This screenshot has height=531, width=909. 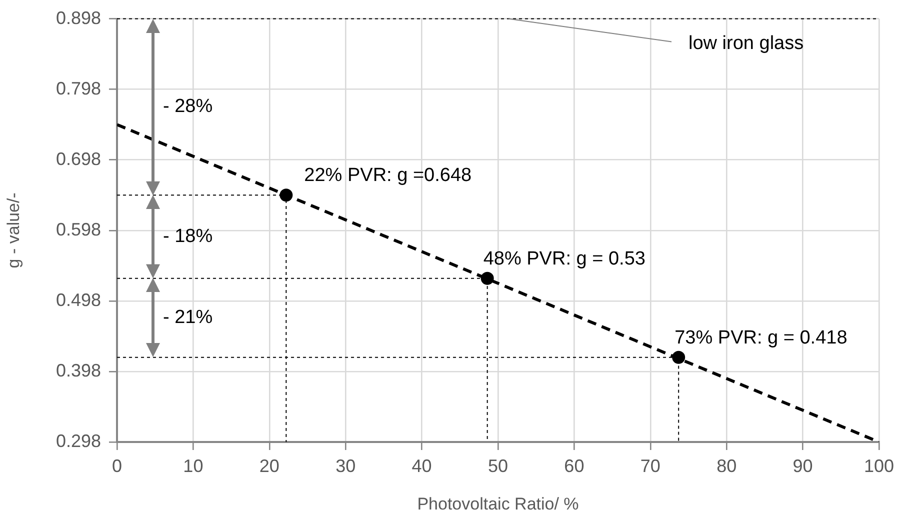 What do you see at coordinates (117, 466) in the screenshot?
I see `x-tick-label: 0` at bounding box center [117, 466].